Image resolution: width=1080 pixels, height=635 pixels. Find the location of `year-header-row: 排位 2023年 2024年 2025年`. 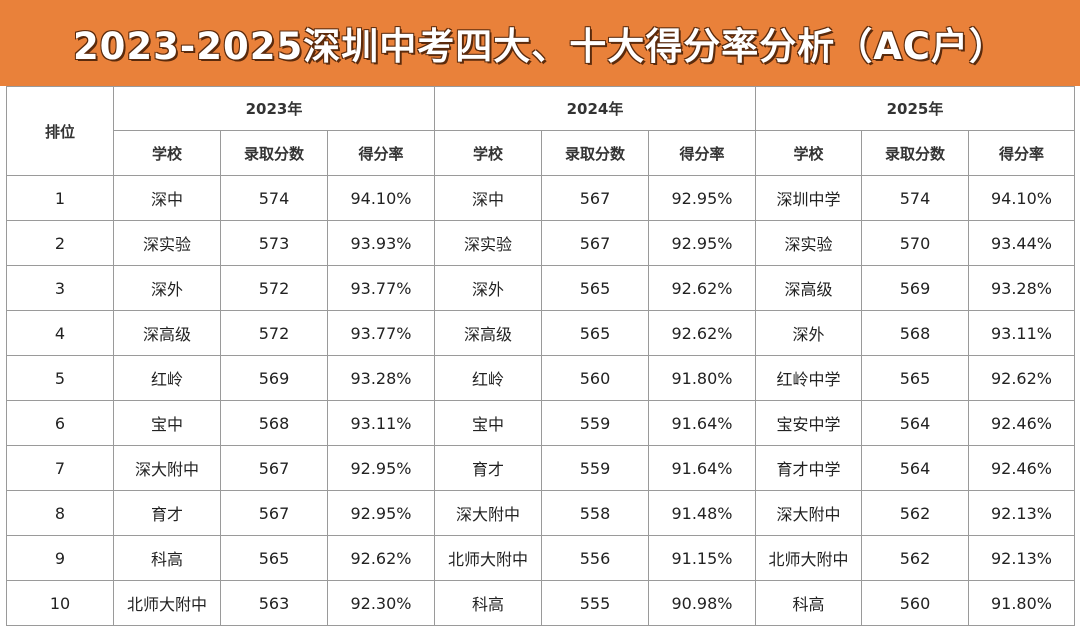

year-header-row: 排位 2023年 2024年 2025年 is located at coordinates (540, 131).